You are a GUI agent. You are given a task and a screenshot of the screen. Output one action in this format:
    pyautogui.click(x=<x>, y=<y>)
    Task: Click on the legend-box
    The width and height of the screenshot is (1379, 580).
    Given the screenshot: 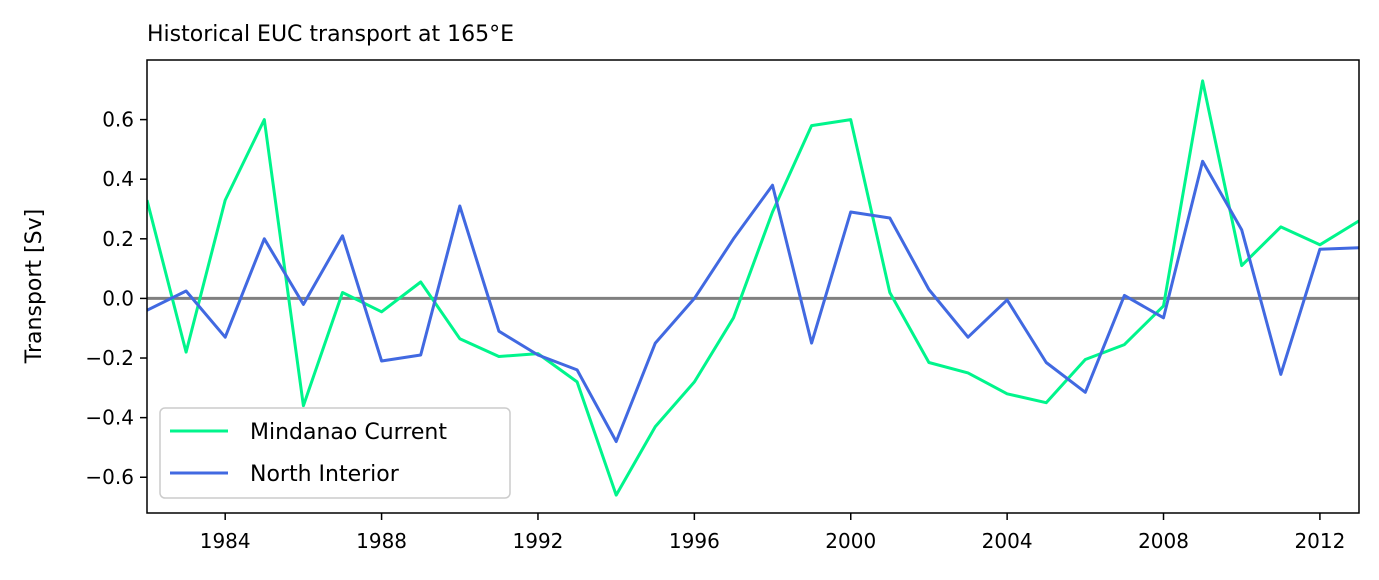 What is the action you would take?
    pyautogui.click(x=335, y=453)
    